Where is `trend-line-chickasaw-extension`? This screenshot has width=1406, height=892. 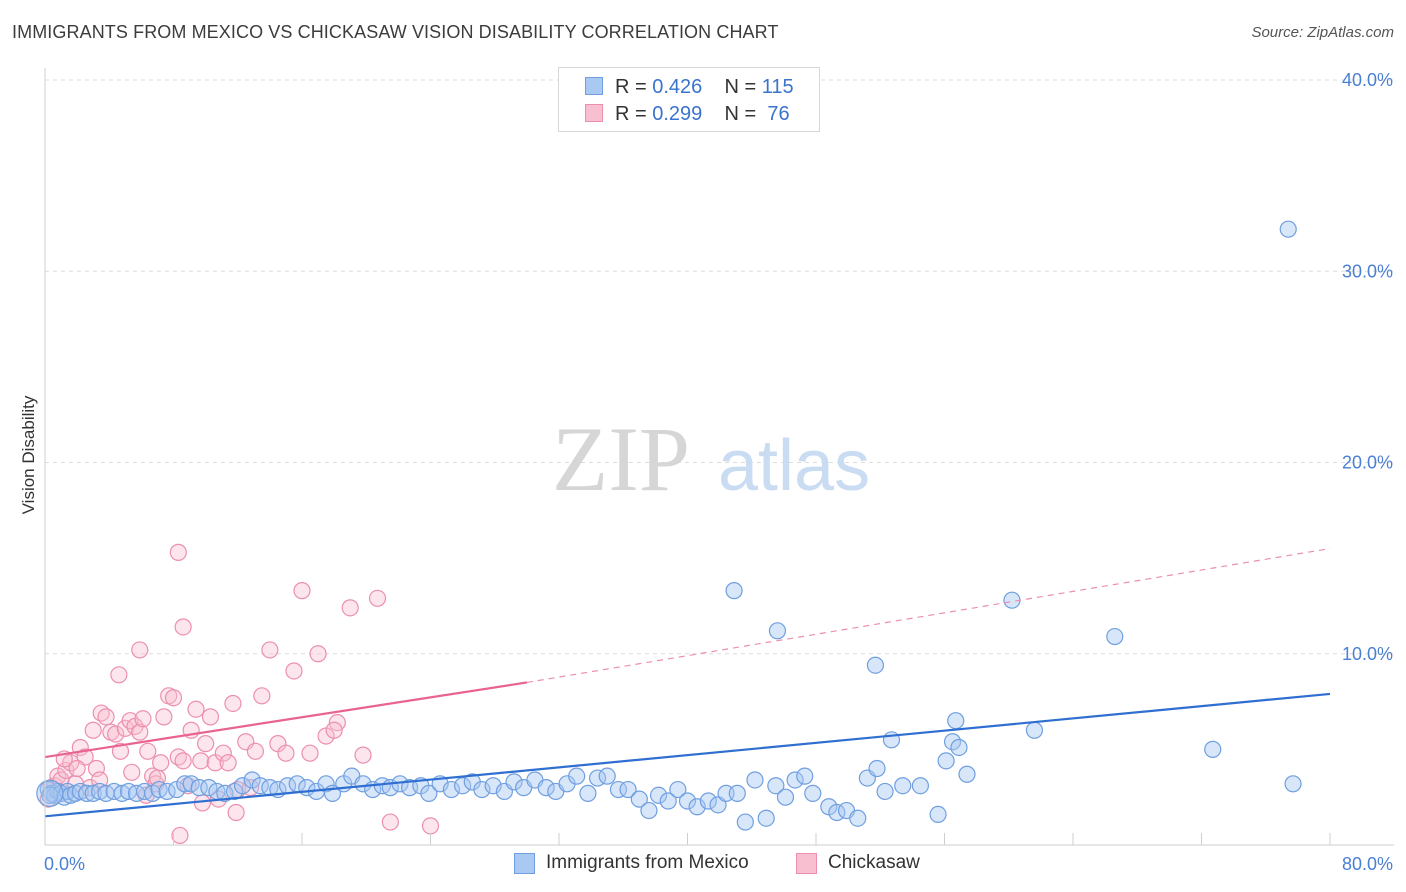
trend-line-chickasaw-extension is located at coordinates (928, 615).